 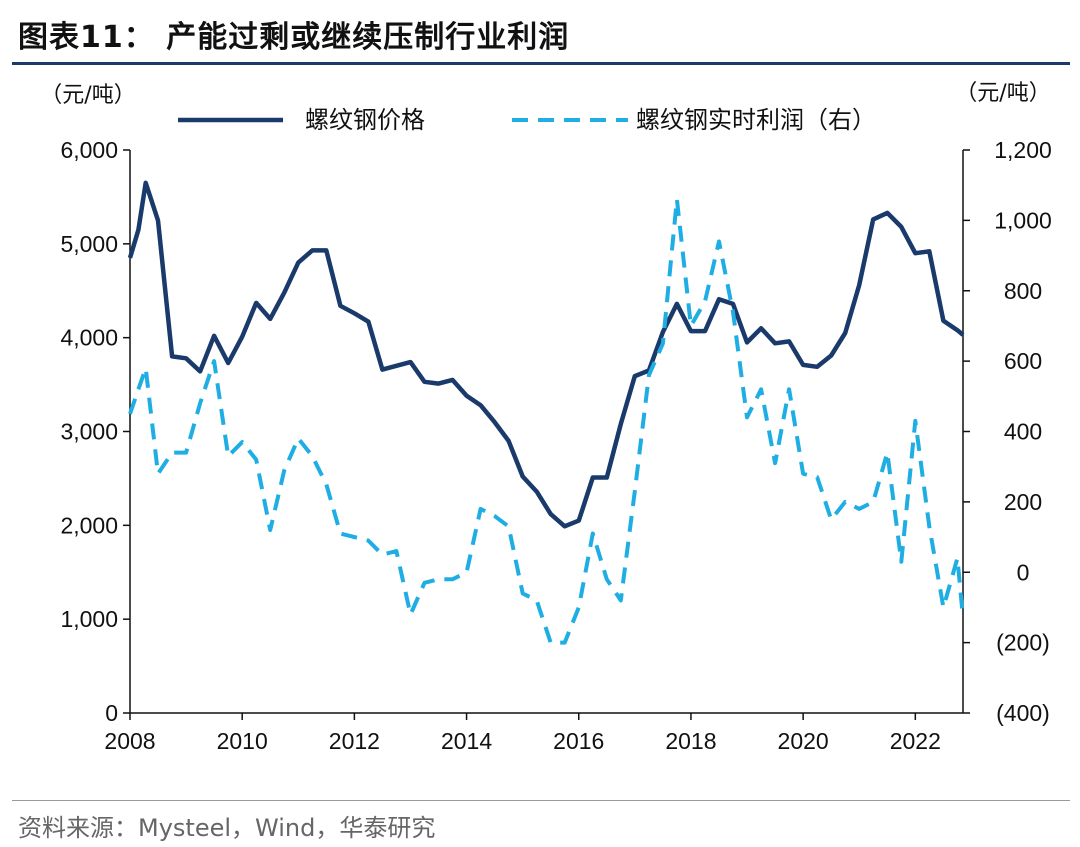 I want to click on chart-title: 图表11： 产能过剩或继续压制行业利润, so click(x=294, y=37).